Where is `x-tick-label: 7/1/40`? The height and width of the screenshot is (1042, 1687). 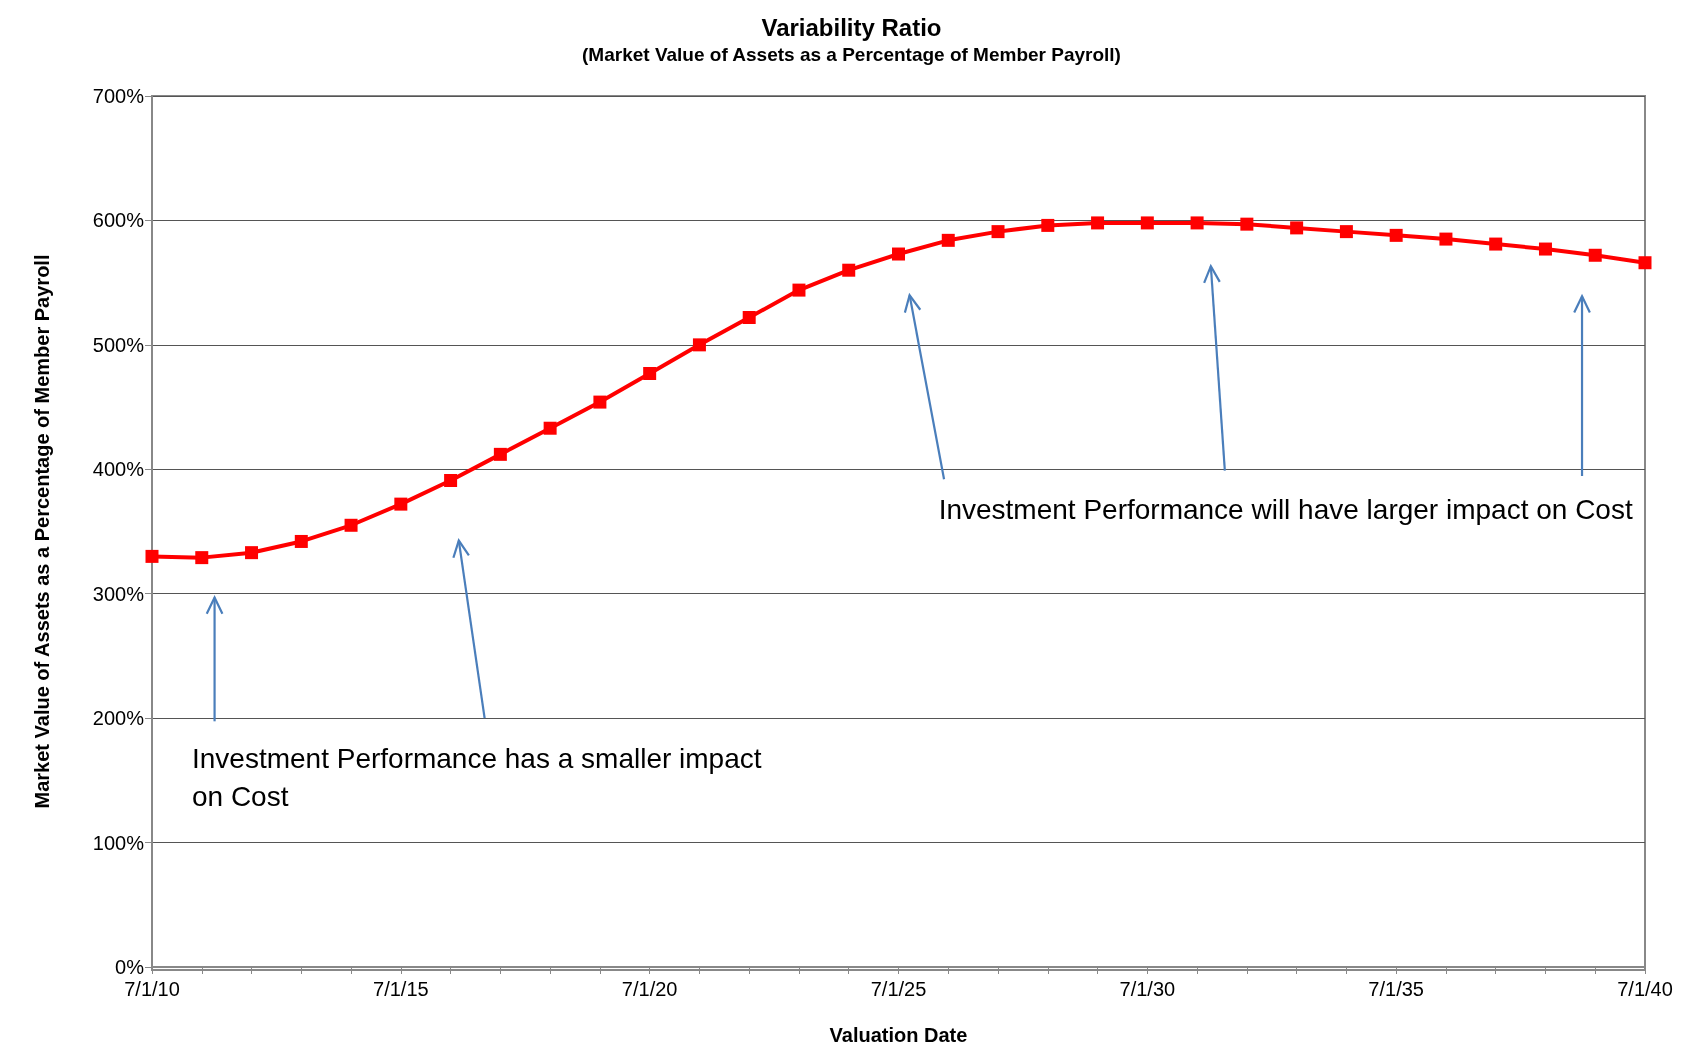 x-tick-label: 7/1/40 is located at coordinates (1645, 989).